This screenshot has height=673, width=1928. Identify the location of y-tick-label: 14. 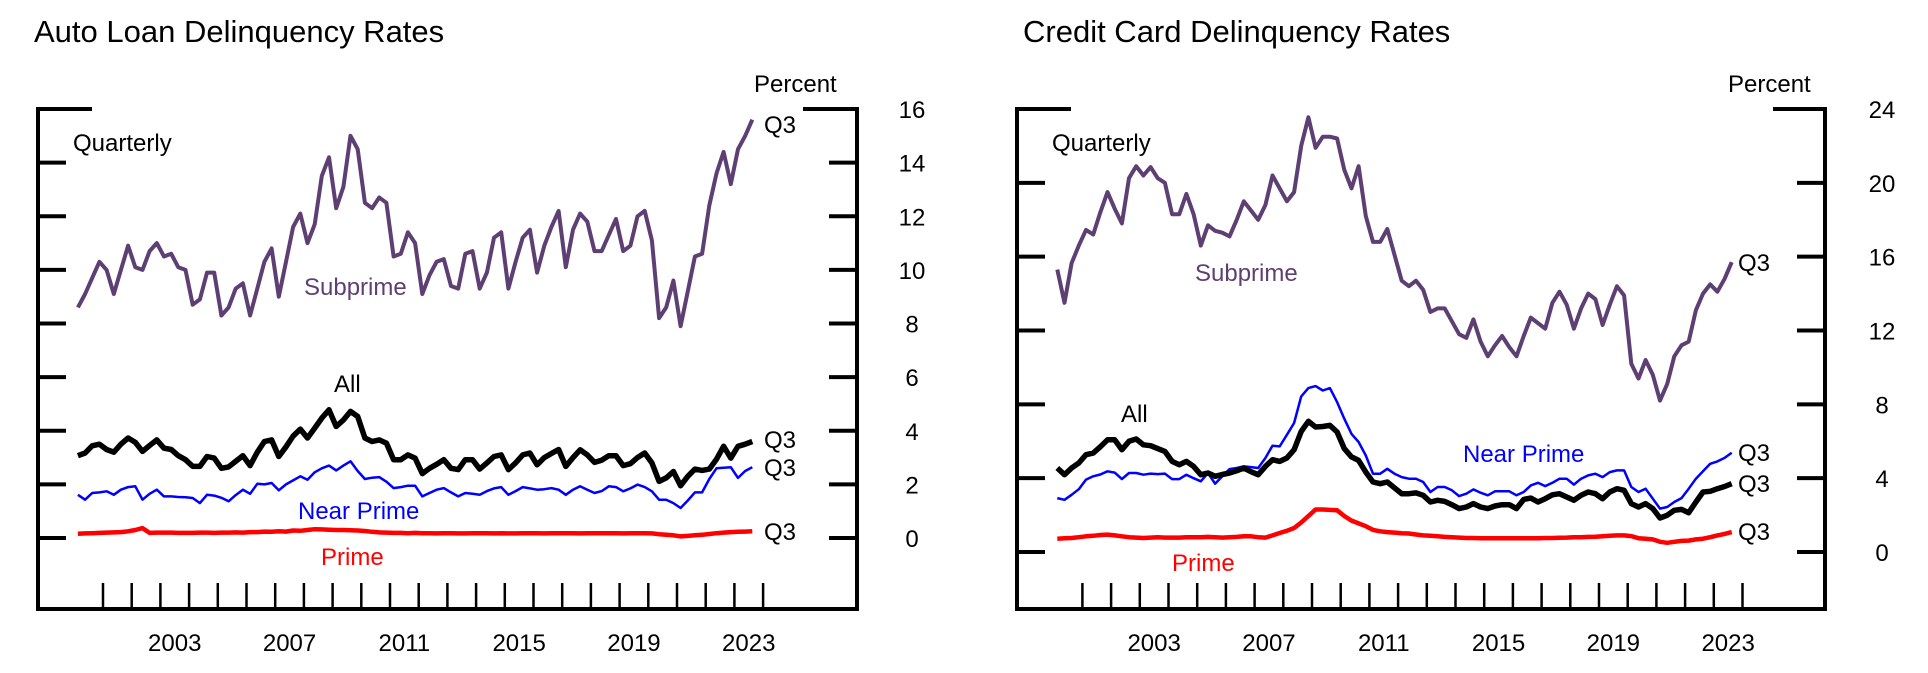
(912, 164).